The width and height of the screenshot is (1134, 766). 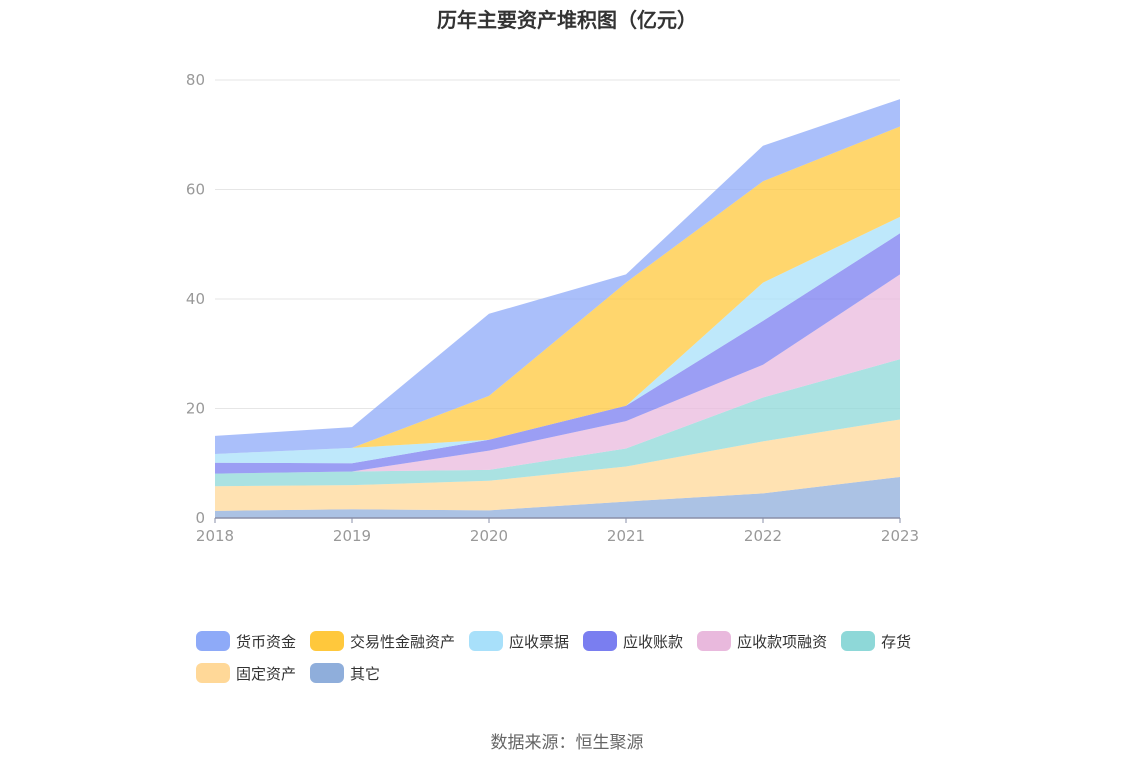 I want to click on legend-item: 交易性金融资产, so click(x=382, y=641).